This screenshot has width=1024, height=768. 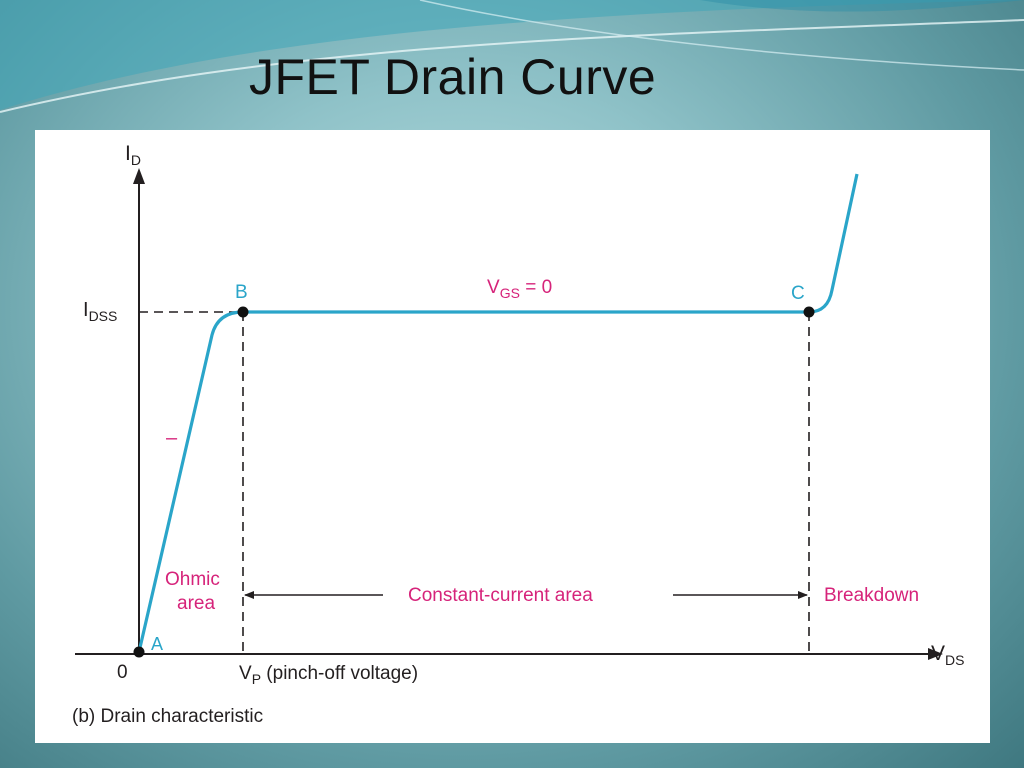 I want to click on origin-label: 0, so click(x=122, y=672).